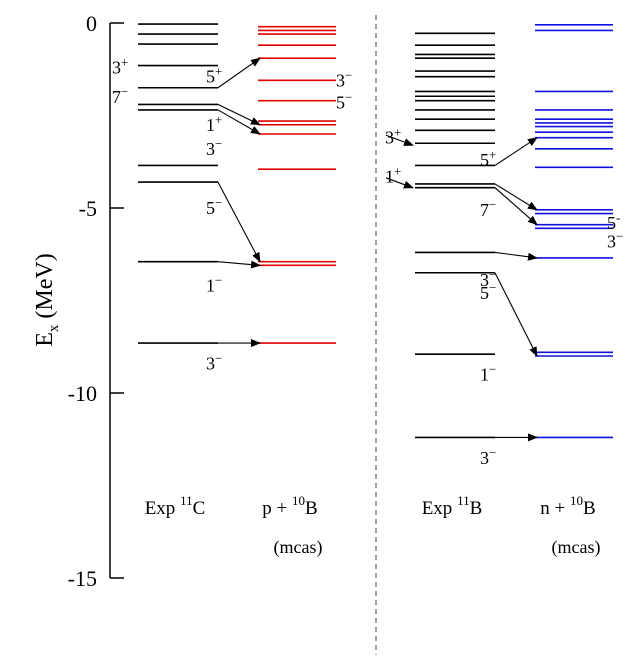 This screenshot has width=630, height=660. I want to click on column-sublabel-p10b: (mcas), so click(298, 547).